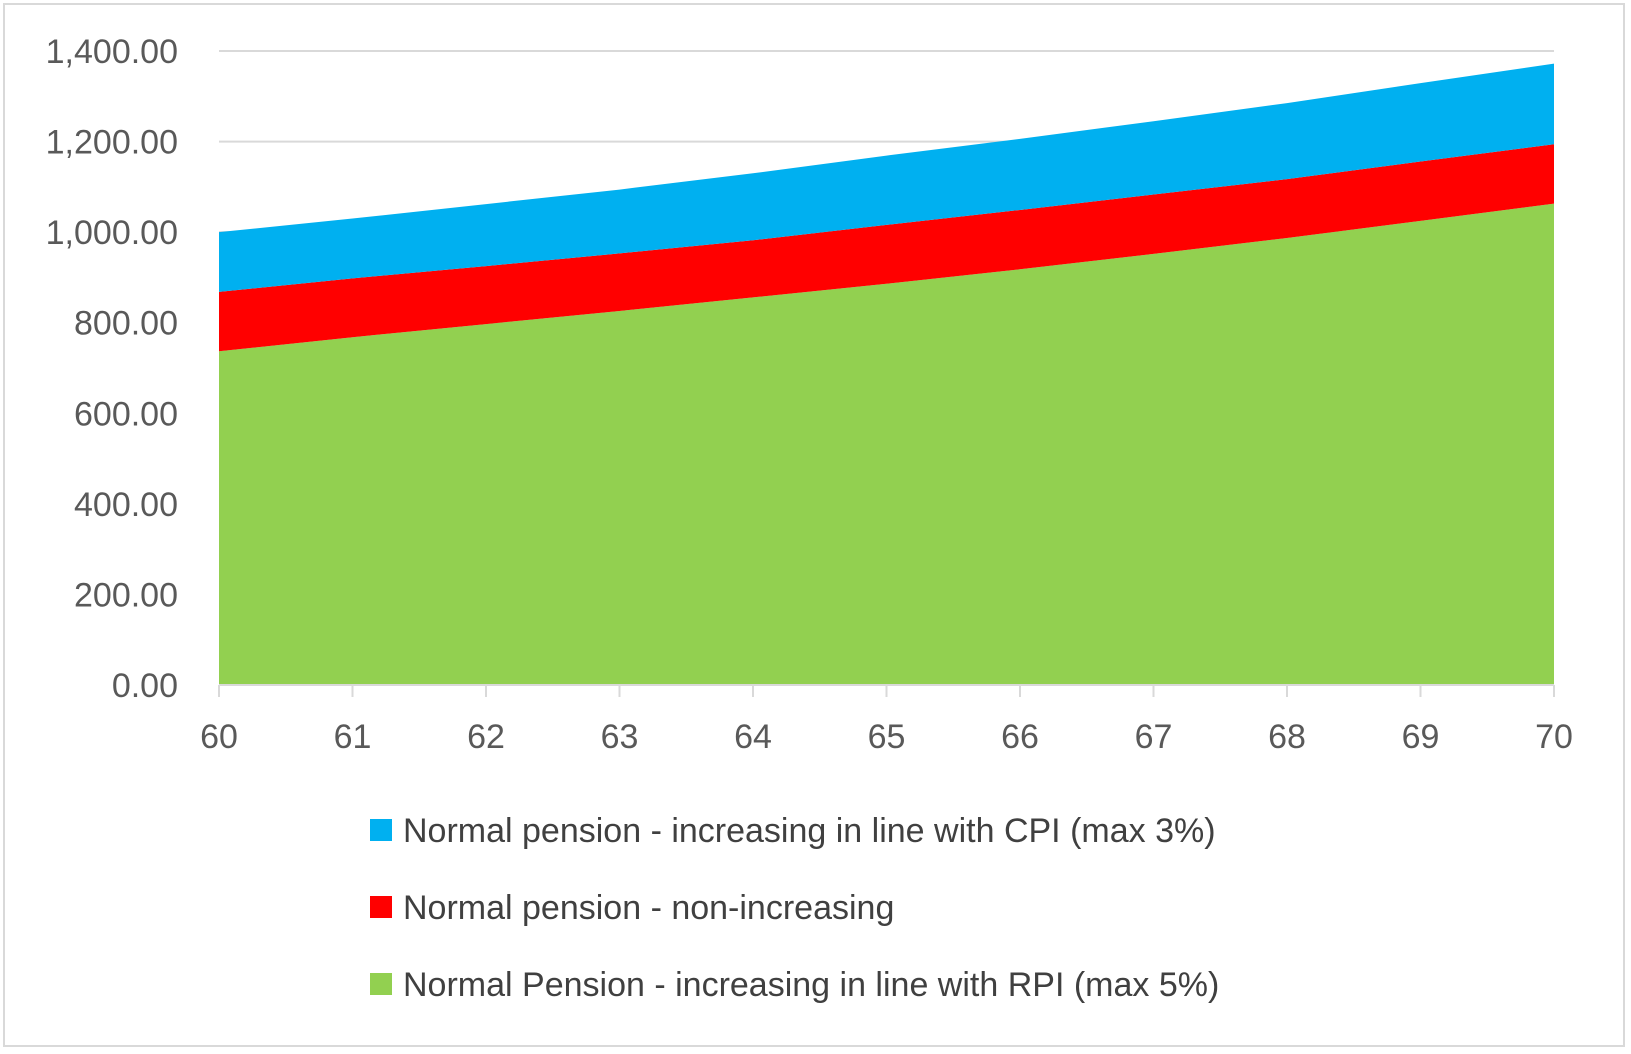  Describe the element at coordinates (112, 233) in the screenshot. I see `y-tick-label: 1,000.00` at that location.